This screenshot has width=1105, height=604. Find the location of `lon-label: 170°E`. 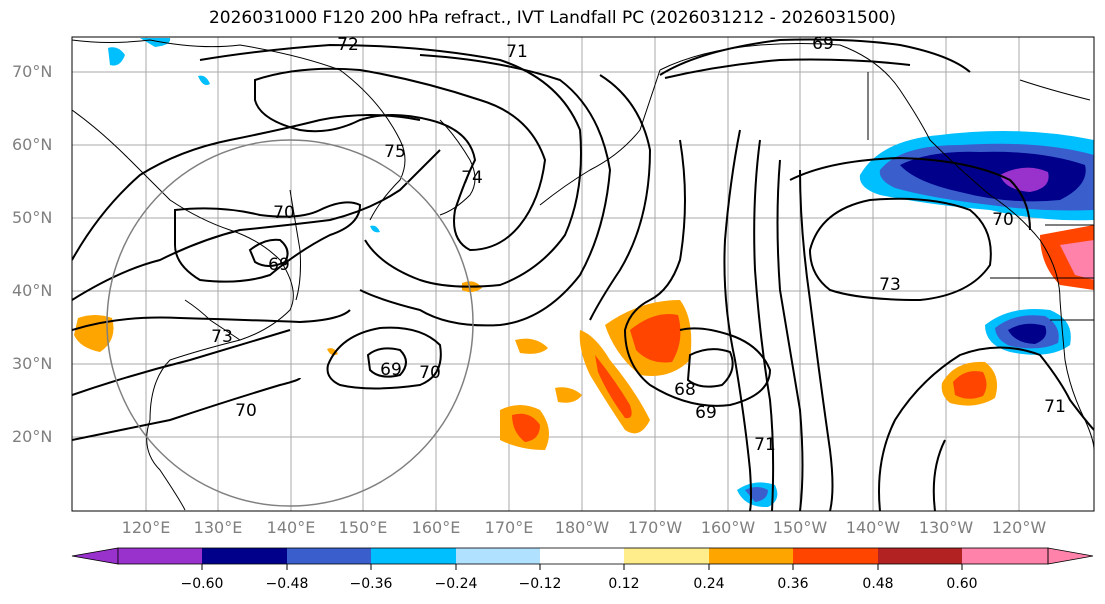

lon-label: 170°E is located at coordinates (509, 527).